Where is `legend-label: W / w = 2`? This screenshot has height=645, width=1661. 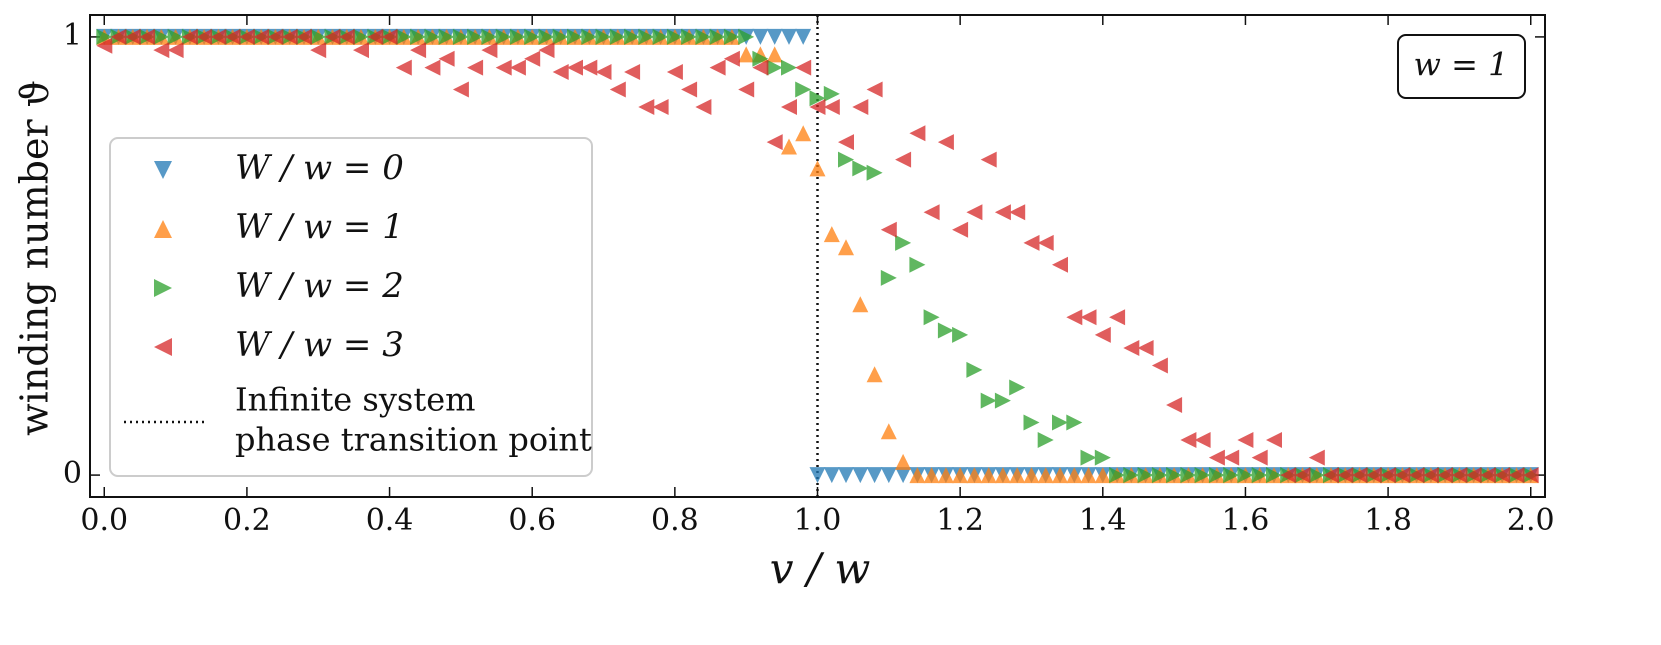 legend-label: W / w = 2 is located at coordinates (319, 286).